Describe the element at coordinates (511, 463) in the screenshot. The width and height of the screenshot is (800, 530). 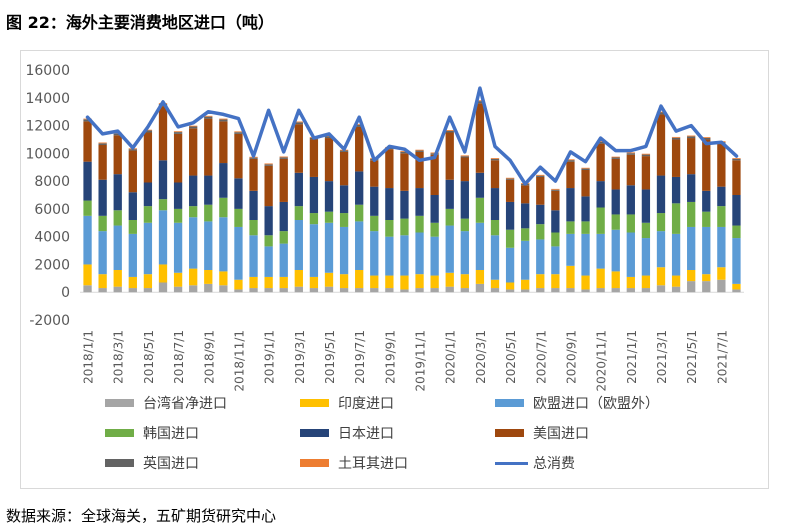
I see `legend-line-swatch` at that location.